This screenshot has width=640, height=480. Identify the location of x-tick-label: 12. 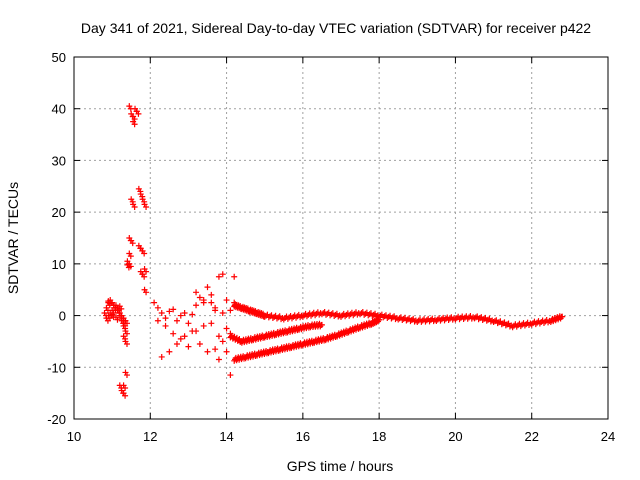
(150, 436).